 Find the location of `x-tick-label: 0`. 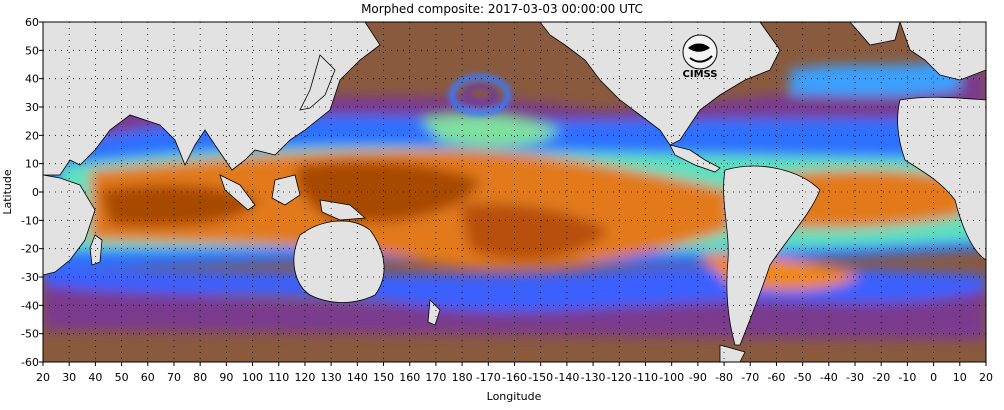

x-tick-label: 0 is located at coordinates (933, 377).